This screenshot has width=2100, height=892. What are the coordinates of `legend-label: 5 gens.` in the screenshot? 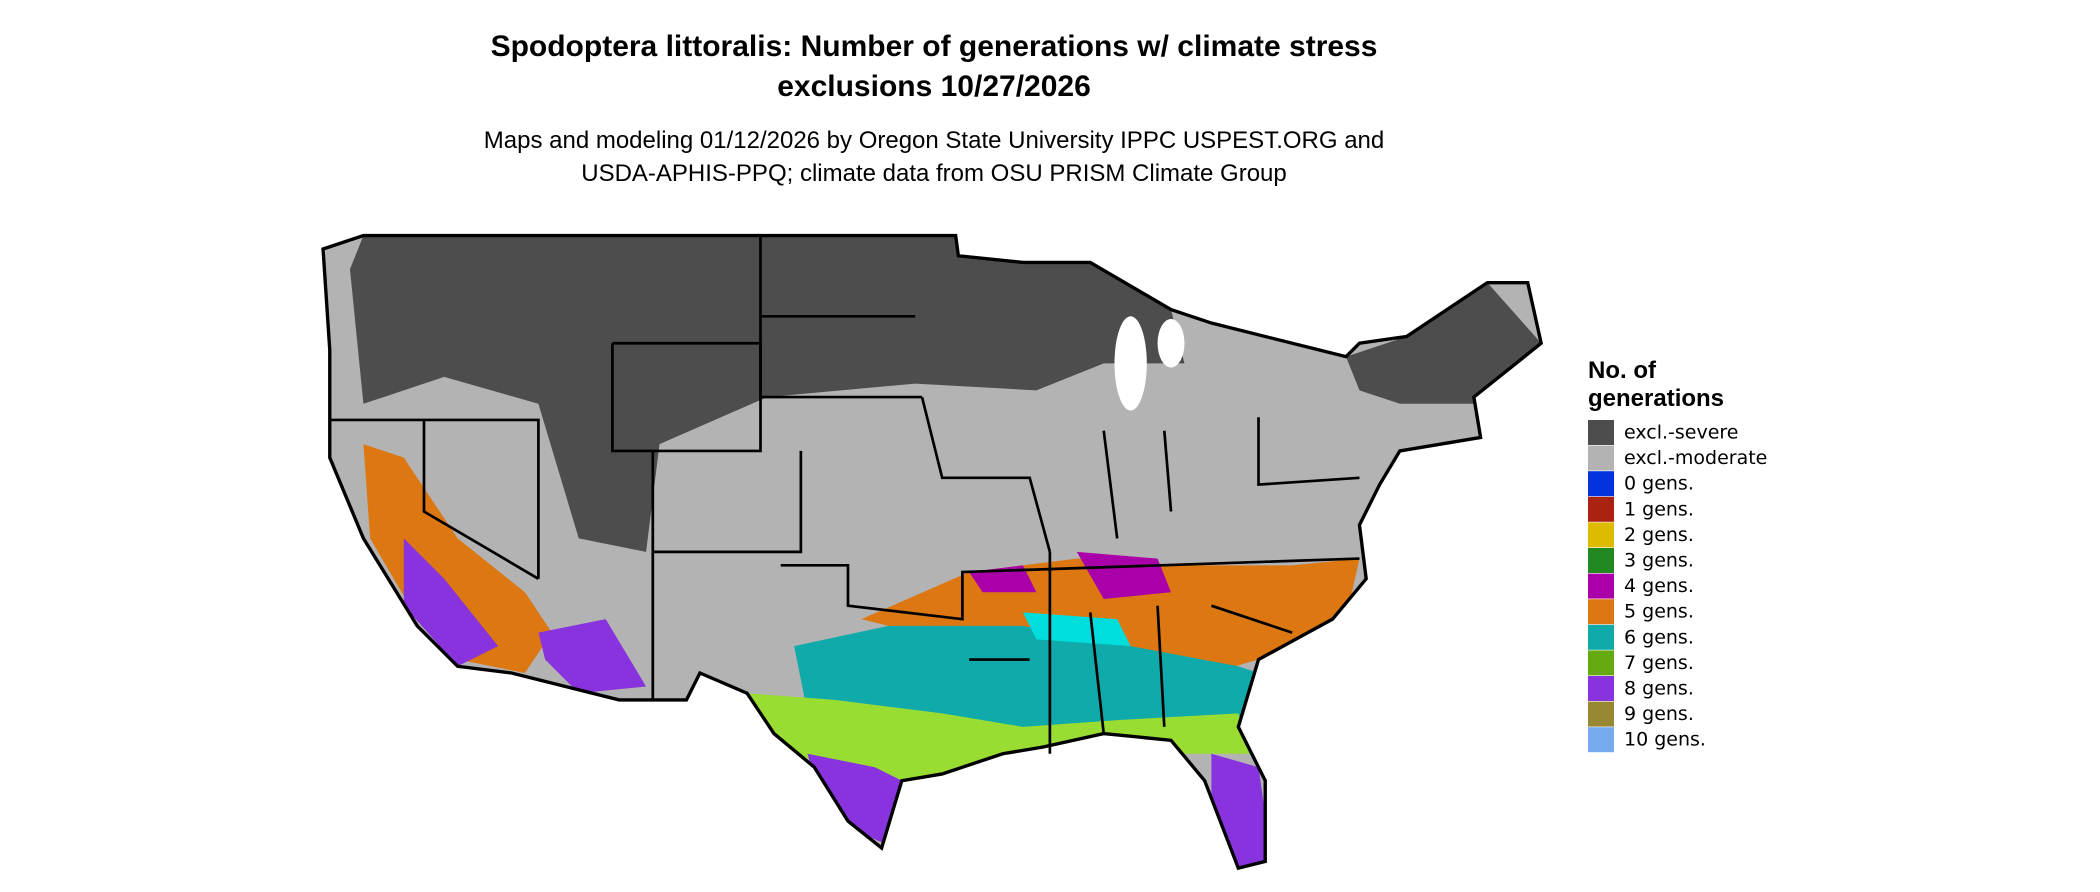 It's located at (1659, 612).